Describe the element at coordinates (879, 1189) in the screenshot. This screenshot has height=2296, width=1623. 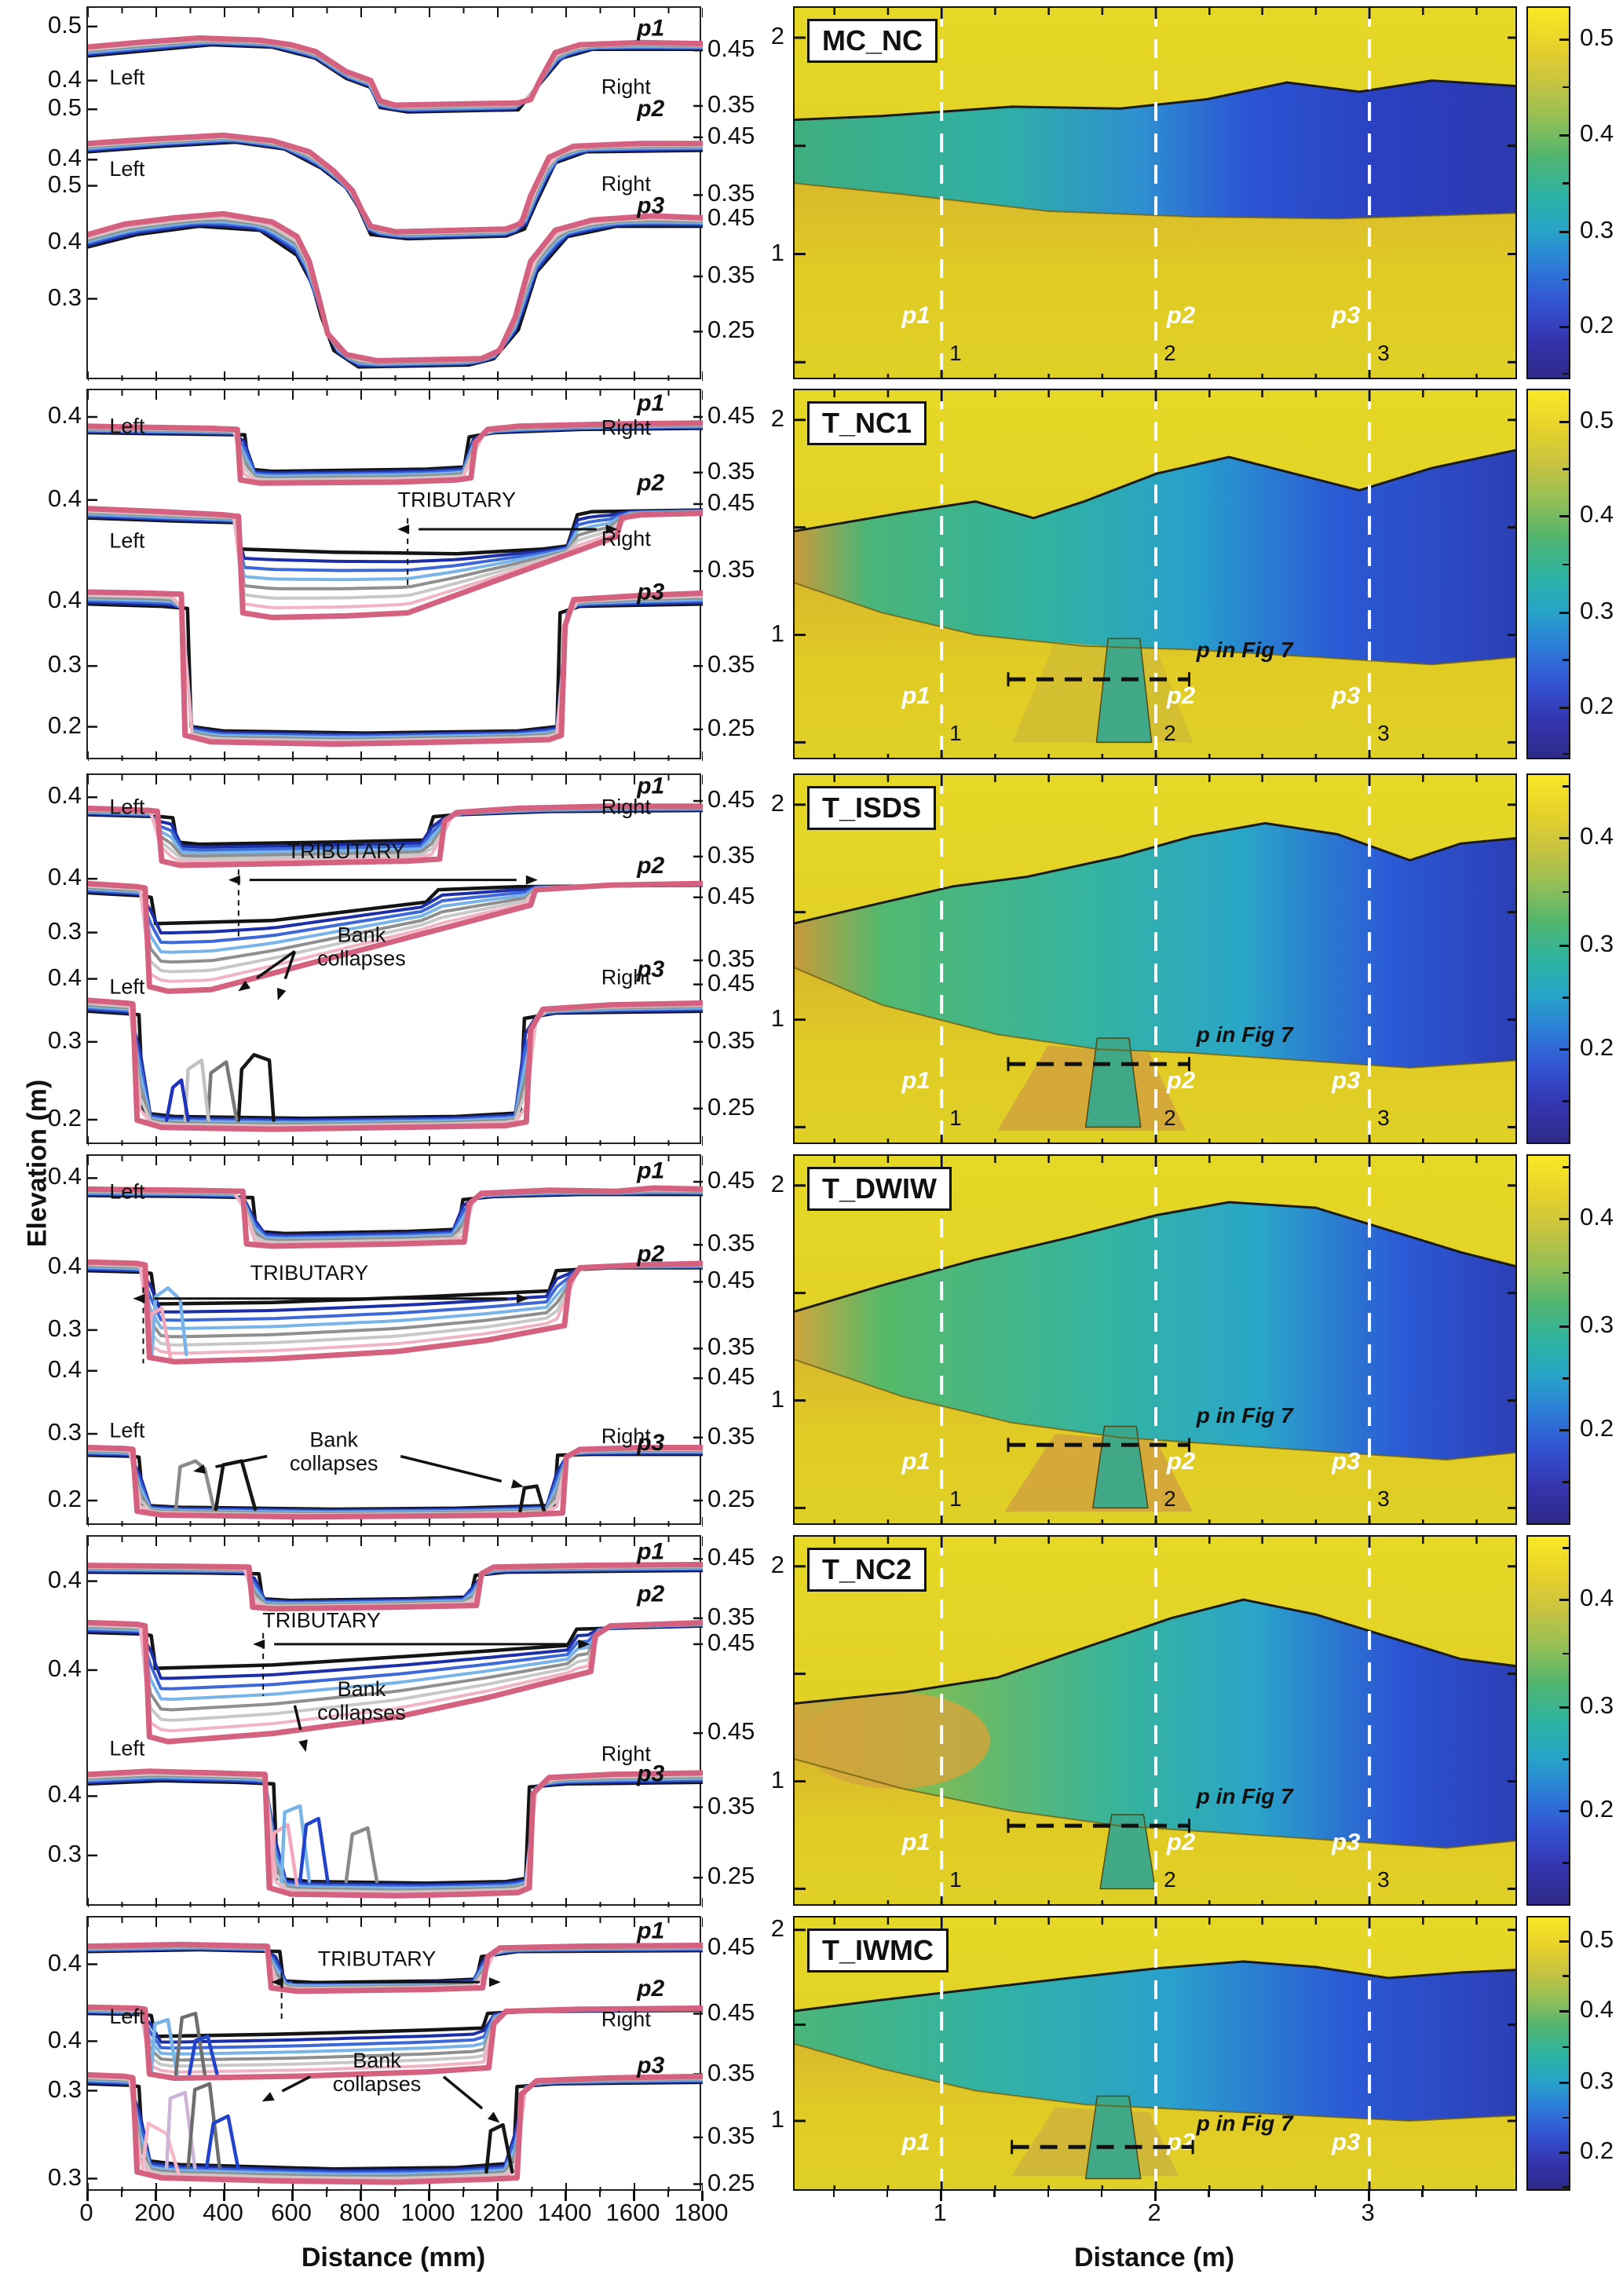
I see `map-title-T_DWIW: T_DWIW` at that location.